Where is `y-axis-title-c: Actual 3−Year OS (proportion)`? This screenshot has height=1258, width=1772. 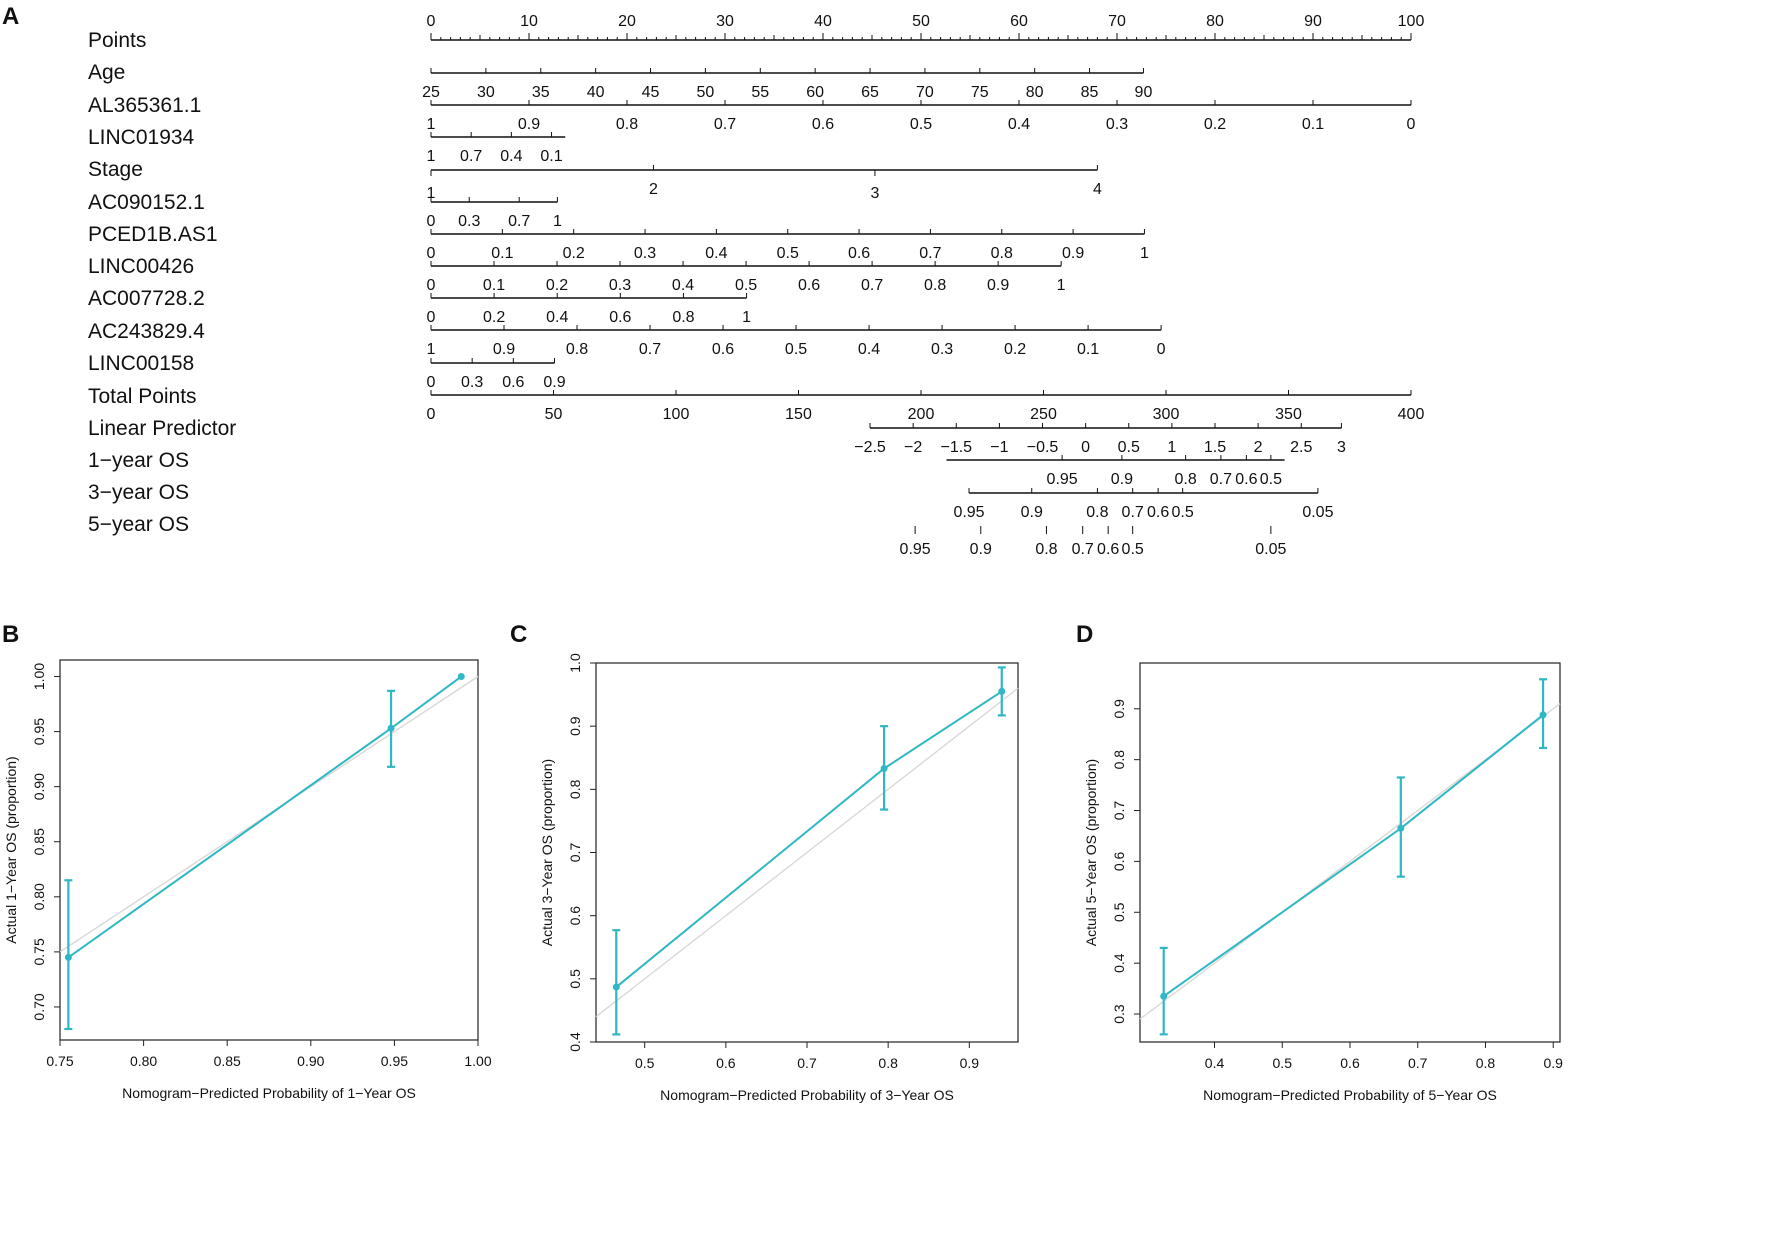 y-axis-title-c: Actual 3−Year OS (proportion) is located at coordinates (547, 852).